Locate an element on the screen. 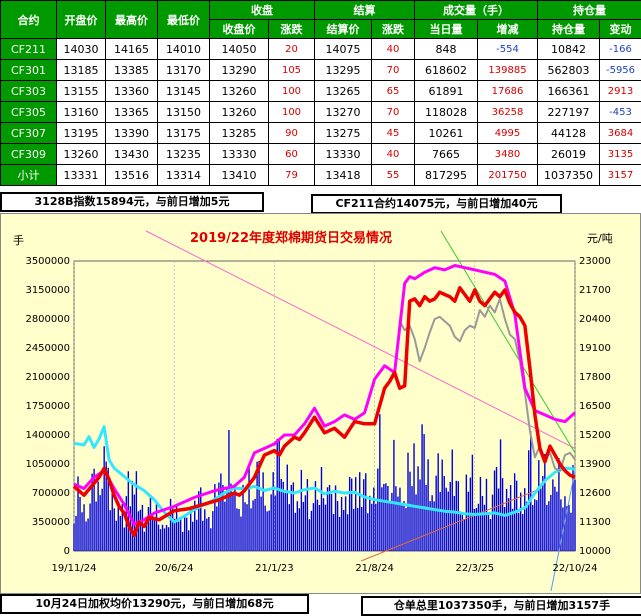  cell-settle: 13418 is located at coordinates (343, 175).